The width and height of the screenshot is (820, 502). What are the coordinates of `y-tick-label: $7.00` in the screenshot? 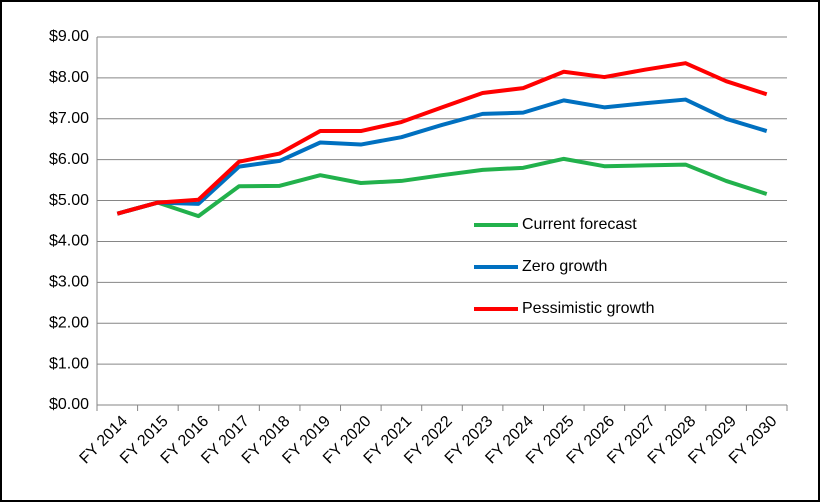 It's located at (69, 118).